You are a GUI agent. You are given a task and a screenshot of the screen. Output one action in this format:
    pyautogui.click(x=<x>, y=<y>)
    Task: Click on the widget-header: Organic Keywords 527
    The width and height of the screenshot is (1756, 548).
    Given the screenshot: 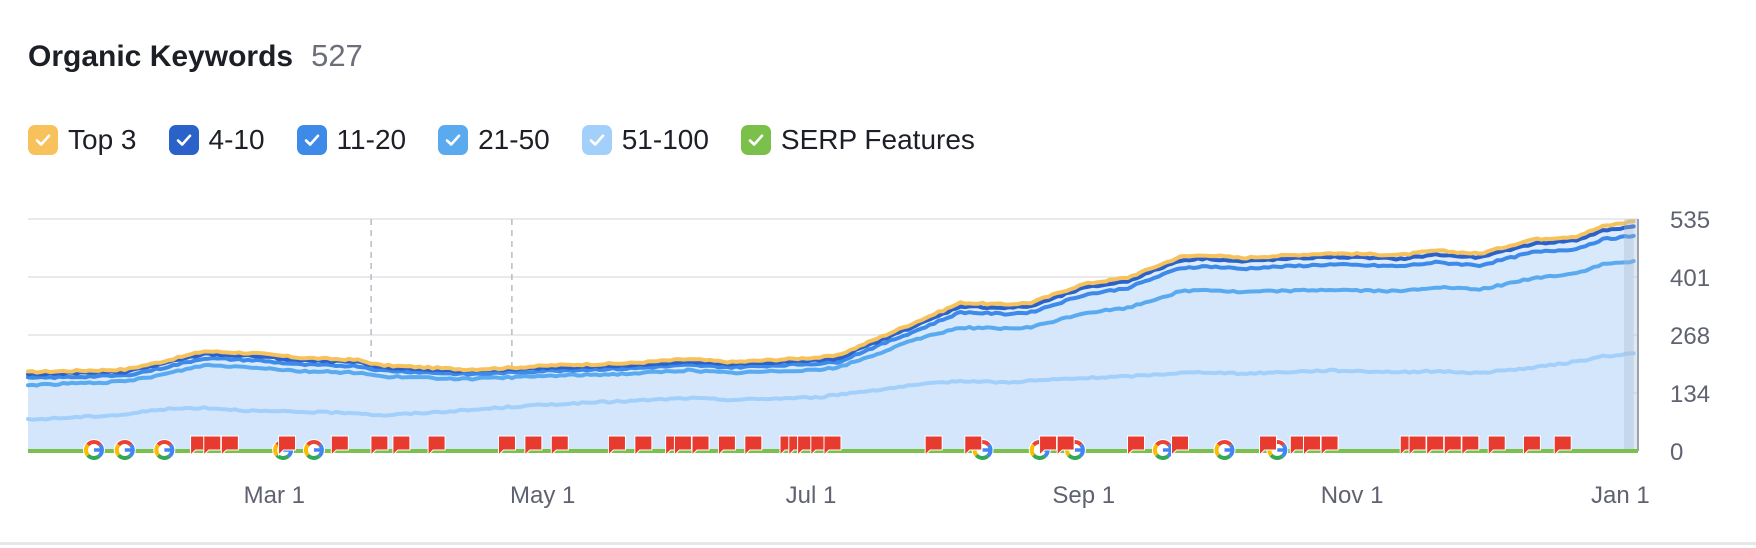 What is the action you would take?
    pyautogui.click(x=195, y=56)
    